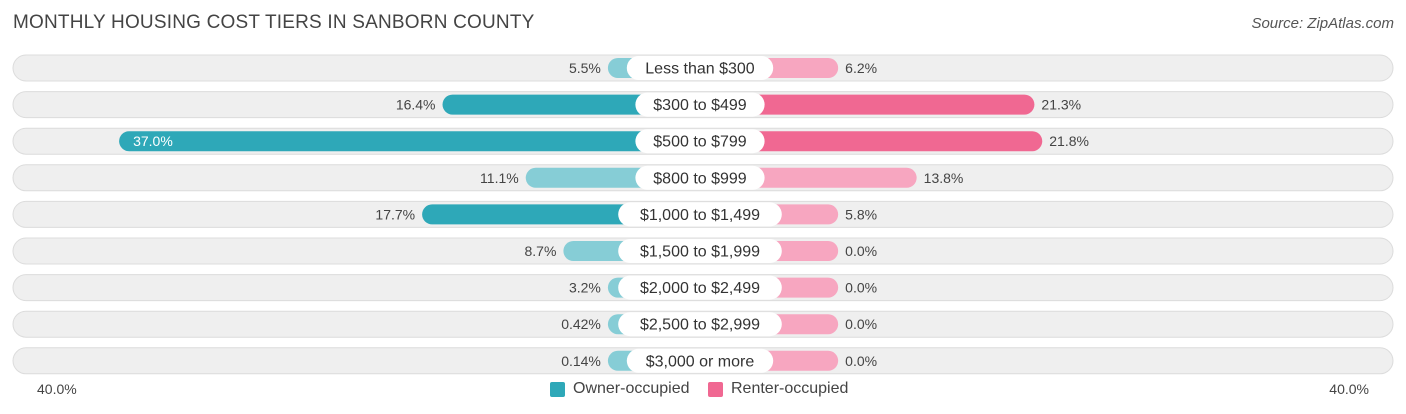 This screenshot has height=414, width=1406. I want to click on category-label: $500 to $799, so click(700, 142).